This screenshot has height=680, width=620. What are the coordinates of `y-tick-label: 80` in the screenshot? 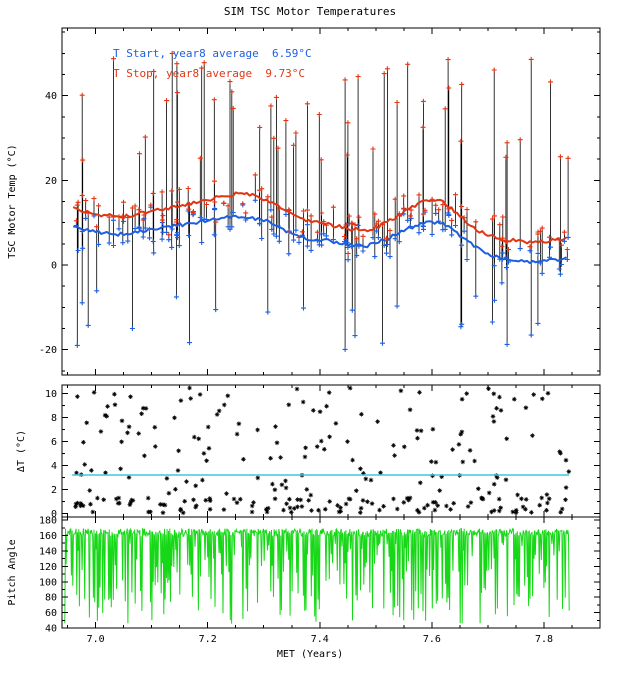 It's located at (51, 598).